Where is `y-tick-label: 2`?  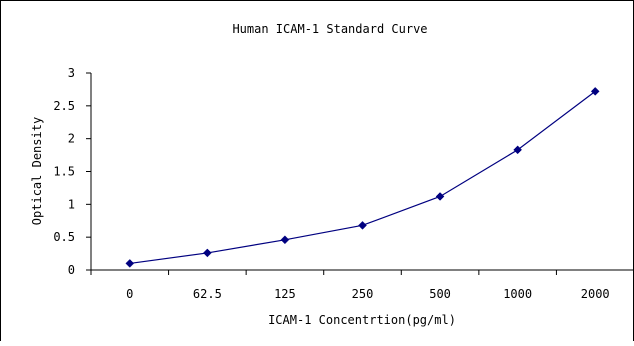
y-tick-label: 2 is located at coordinates (71, 139).